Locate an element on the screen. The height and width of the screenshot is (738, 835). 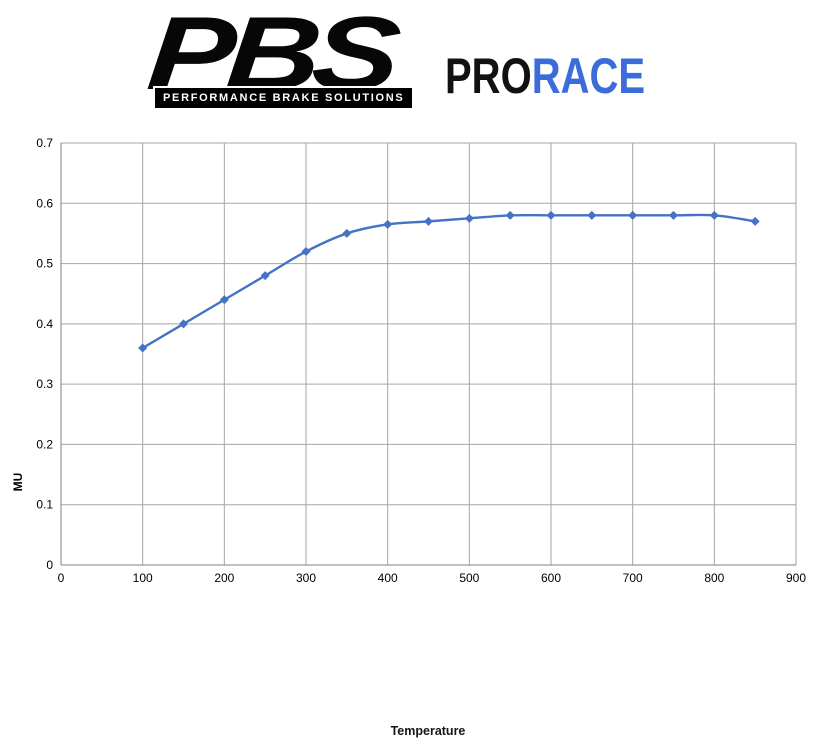
pbs-logo: PBS PERFORMANCE BRAKE SOLUTIONS is located at coordinates (285, 57).